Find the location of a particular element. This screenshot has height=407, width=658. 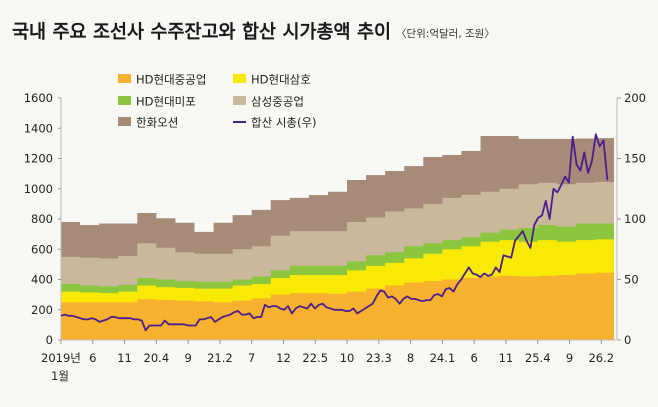

left-tick-label: 1200 is located at coordinates (38, 159).